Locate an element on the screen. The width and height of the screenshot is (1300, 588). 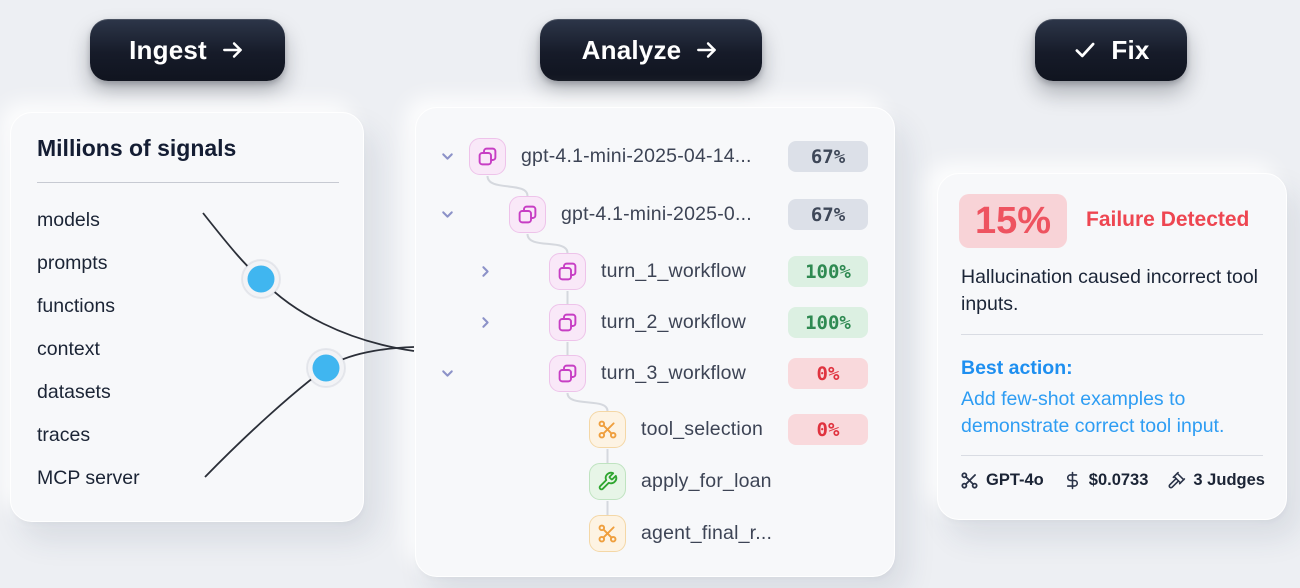
dollar-icon is located at coordinates (1072, 480).